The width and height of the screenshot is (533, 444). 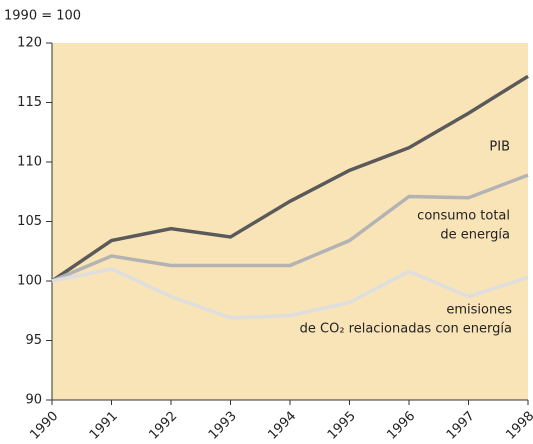 What do you see at coordinates (42, 16) in the screenshot?
I see `chart-subtitle: 1990 = 100` at bounding box center [42, 16].